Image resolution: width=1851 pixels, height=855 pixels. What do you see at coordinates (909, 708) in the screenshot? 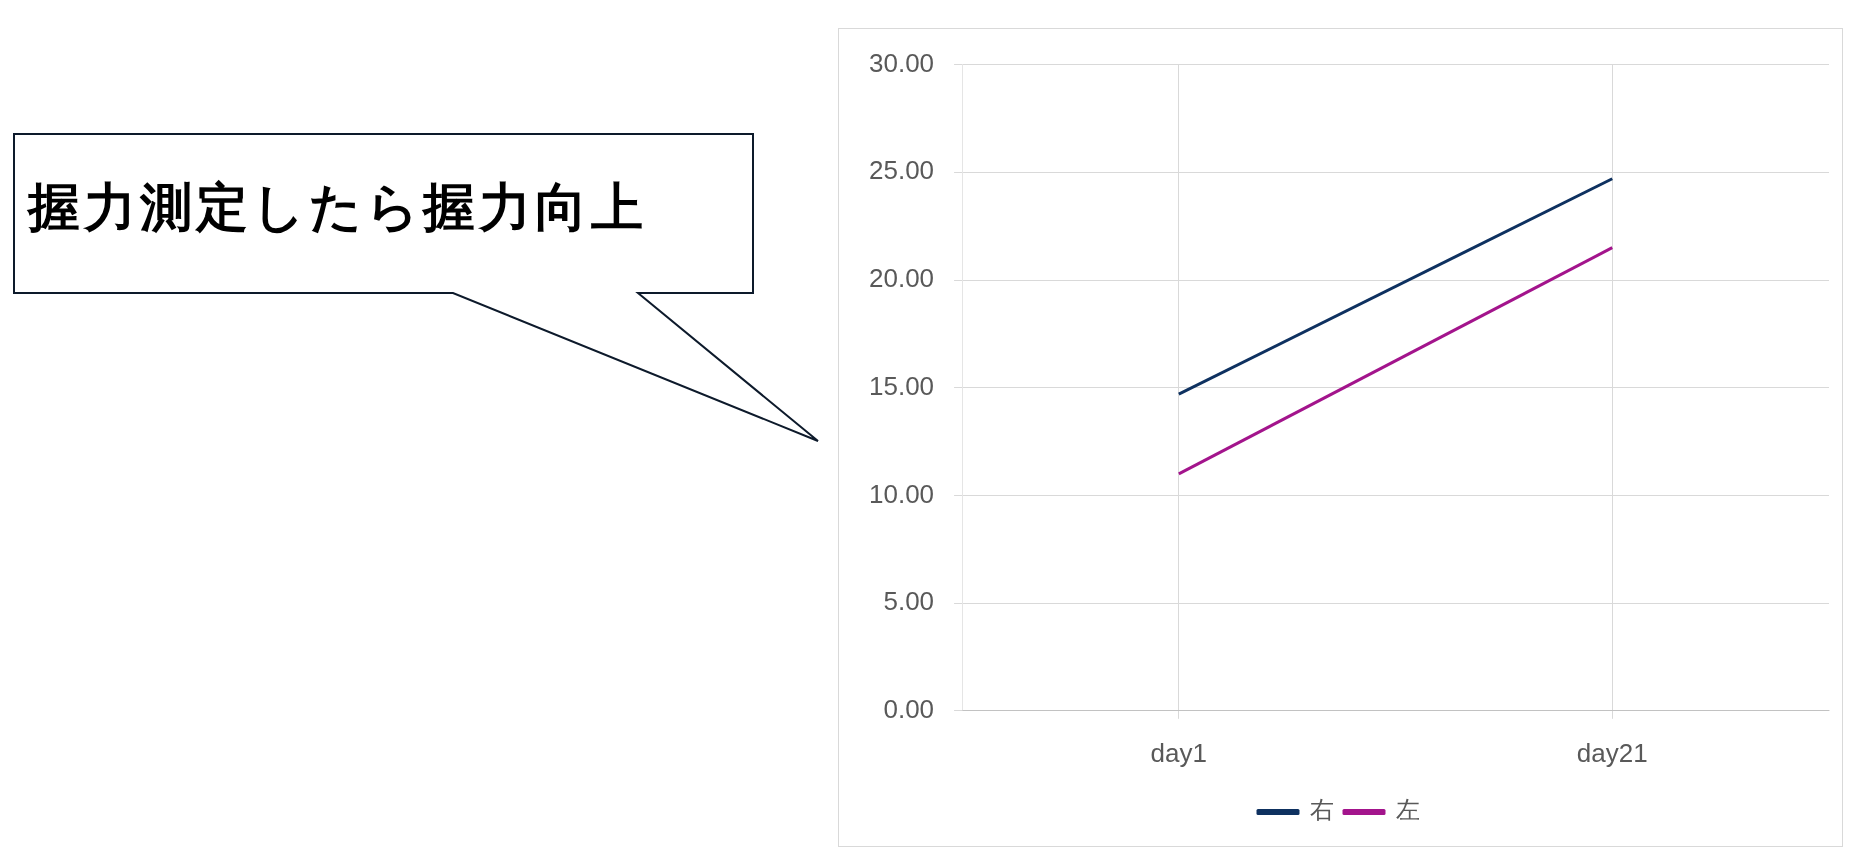
I see `y-tick-label: 0.00` at bounding box center [909, 708].